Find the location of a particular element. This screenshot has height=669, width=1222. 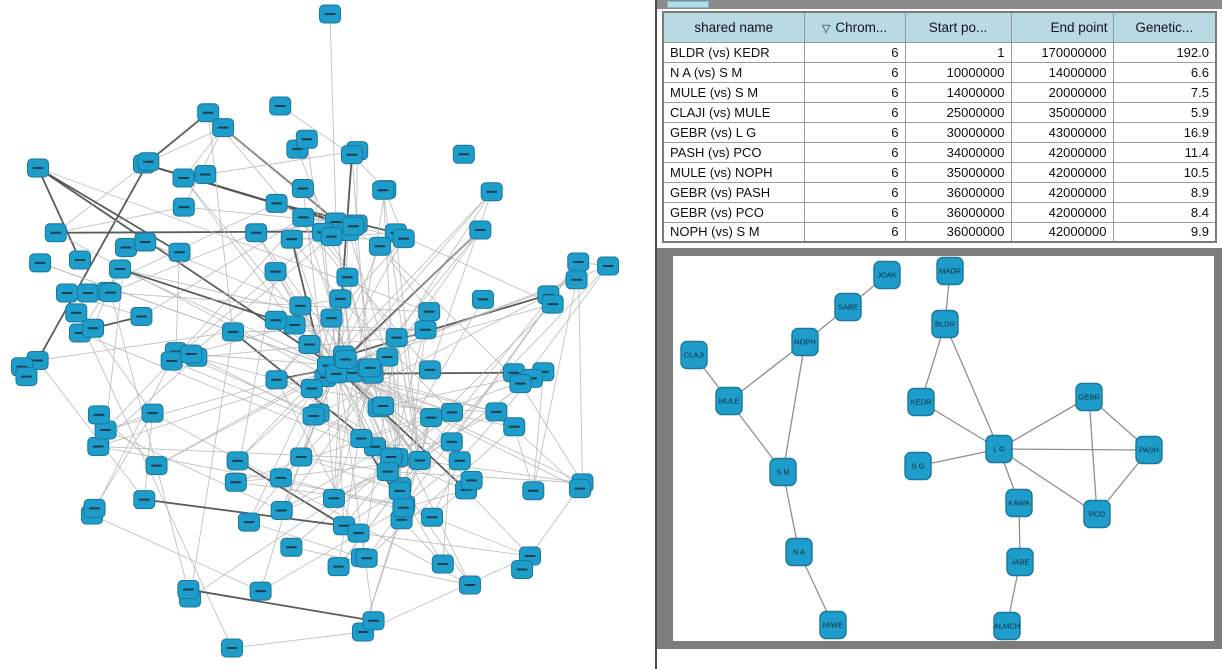

table-cell: 30000000 is located at coordinates (958, 132).